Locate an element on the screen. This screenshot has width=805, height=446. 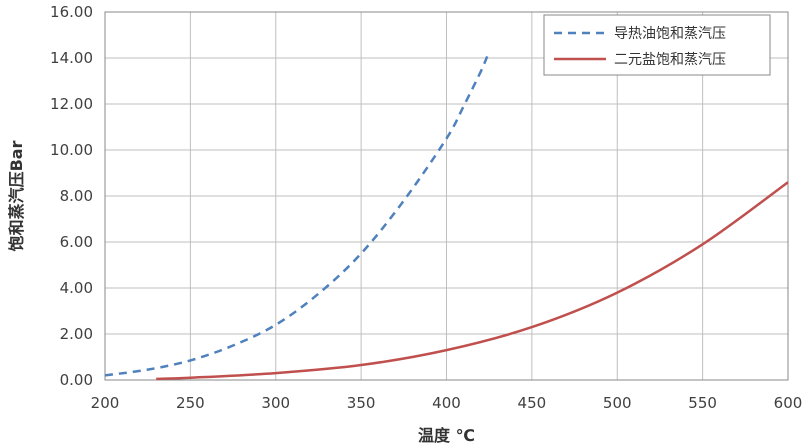
x-tick-label: 350 is located at coordinates (361, 403).